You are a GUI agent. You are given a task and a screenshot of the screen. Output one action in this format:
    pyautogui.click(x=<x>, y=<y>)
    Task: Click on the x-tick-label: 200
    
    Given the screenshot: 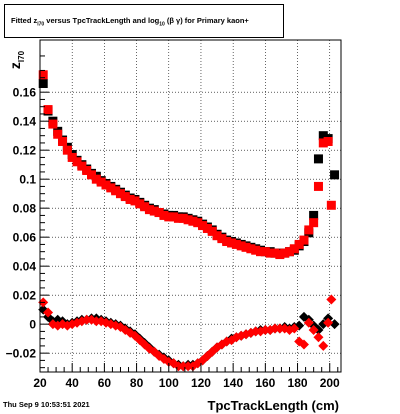 What is the action you would take?
    pyautogui.click(x=330, y=383)
    